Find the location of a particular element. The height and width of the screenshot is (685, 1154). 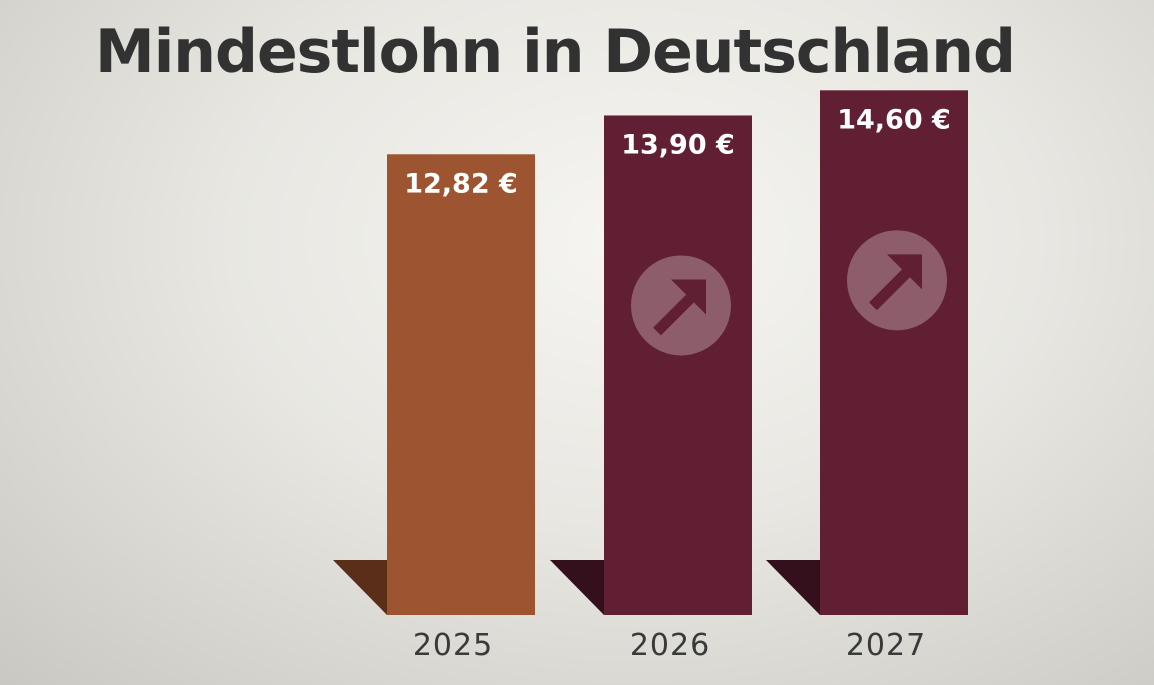

bar-value-label: 12,82 € is located at coordinates (461, 183).